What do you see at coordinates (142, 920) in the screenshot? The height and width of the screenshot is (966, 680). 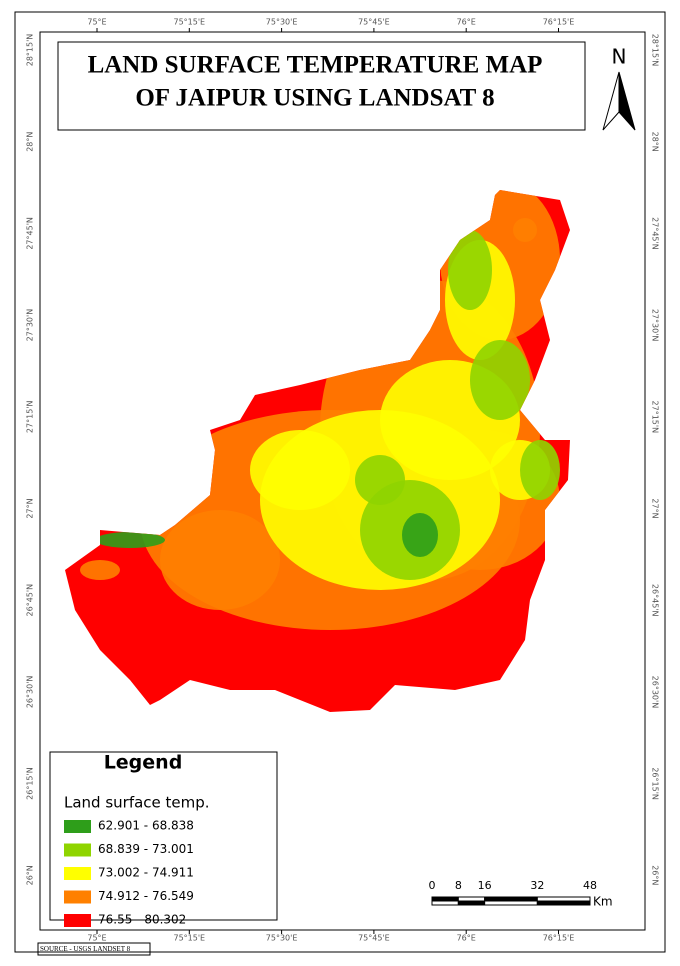 I see `legend-label: 76.55 - 80.302` at bounding box center [142, 920].